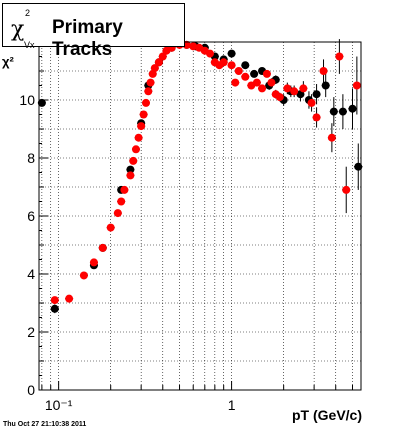 The height and width of the screenshot is (433, 400). Describe the element at coordinates (31, 274) in the screenshot. I see `y-tick-label: 4` at that location.